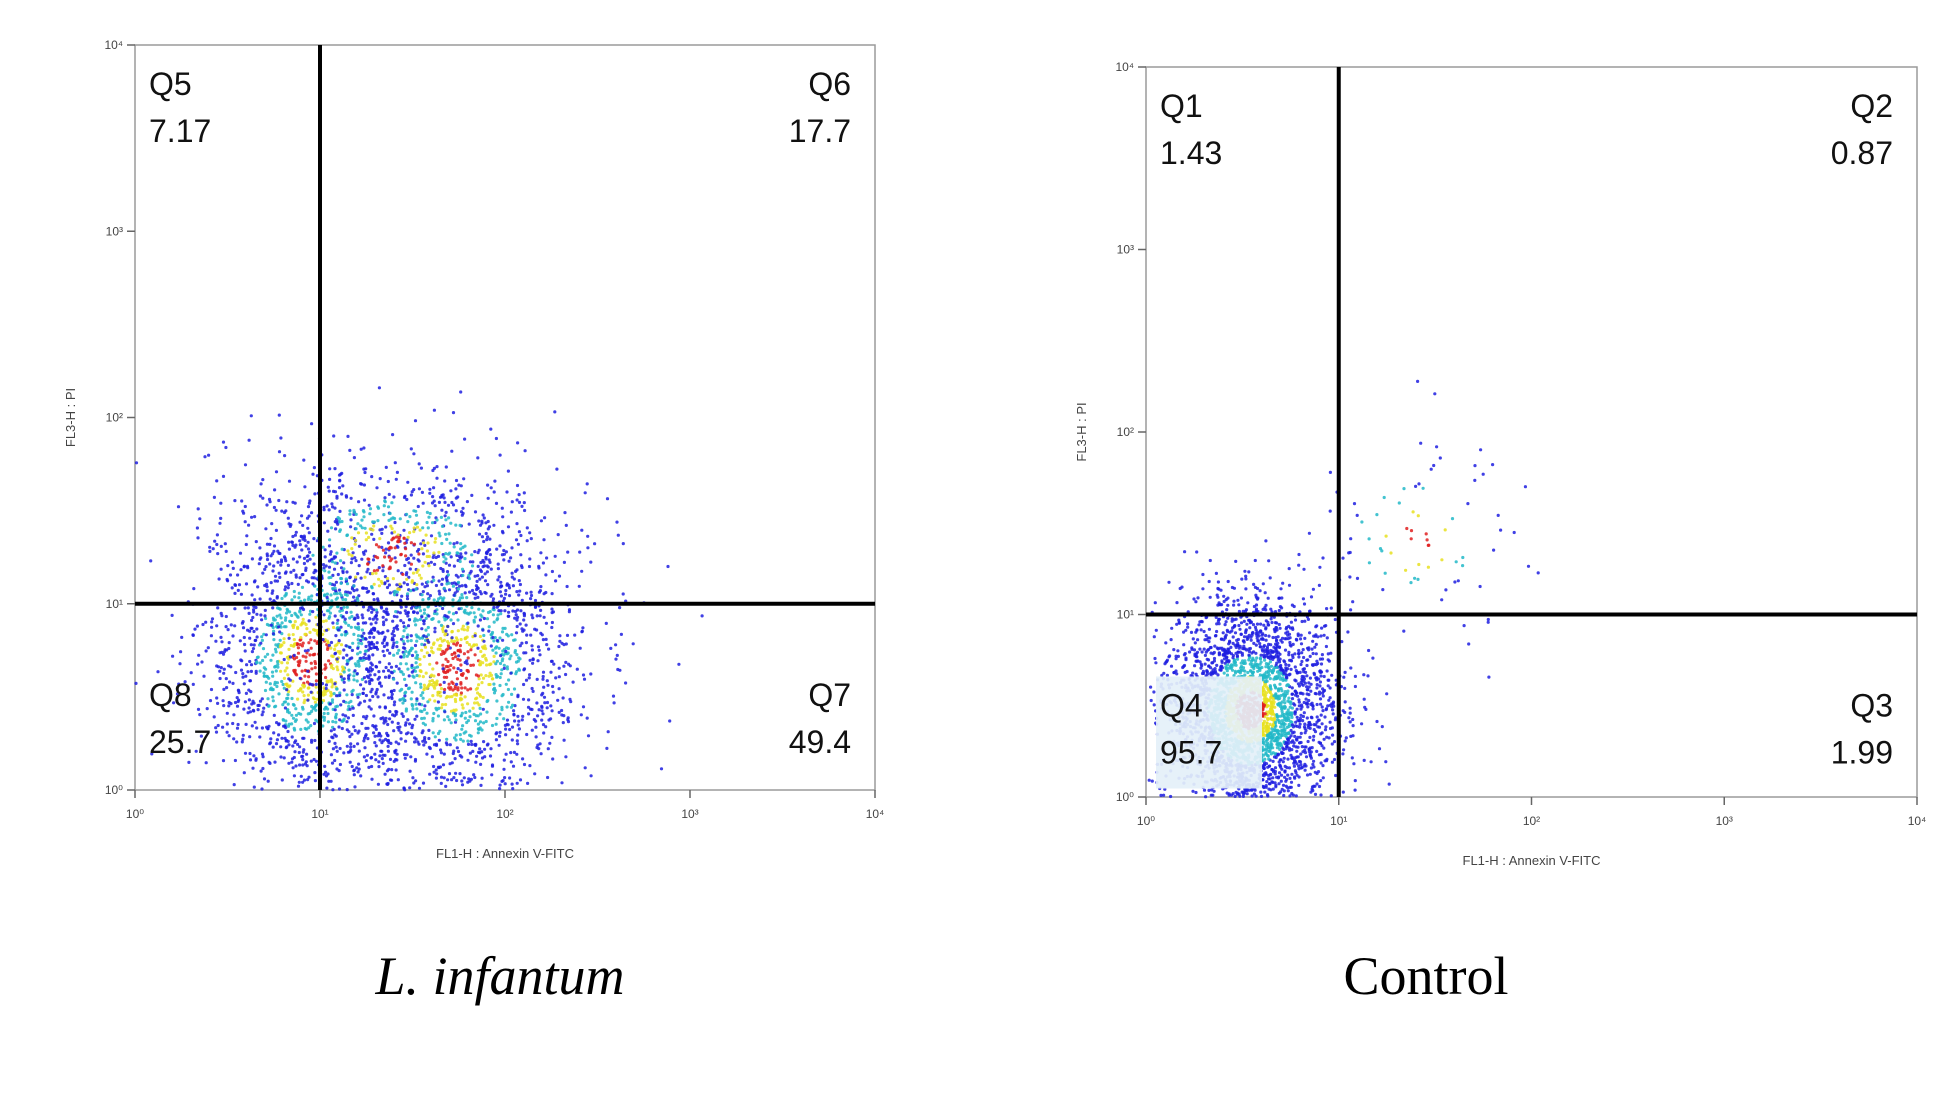  I want to click on x-tick-label: 10⁴, so click(875, 814).